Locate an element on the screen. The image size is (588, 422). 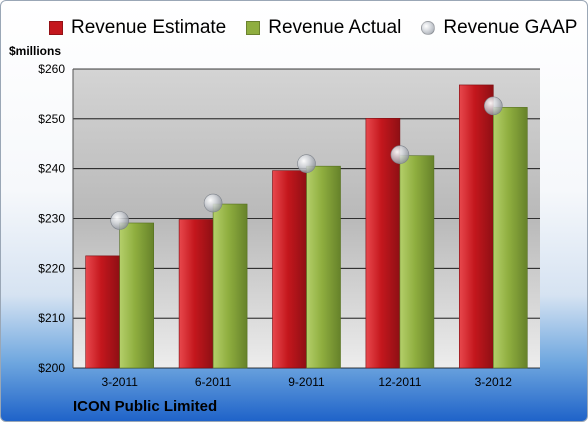
x-tick-label: 9-2011 is located at coordinates (306, 382).